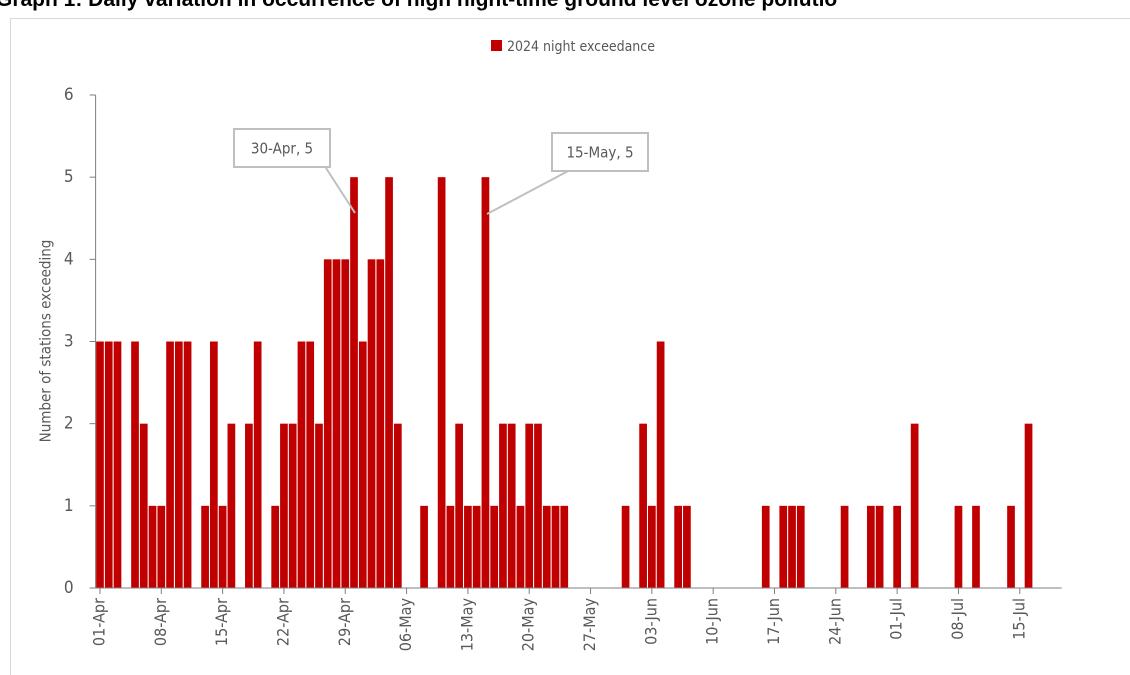  What do you see at coordinates (896, 619) in the screenshot?
I see `x-tick-label: 01-Jul` at bounding box center [896, 619].